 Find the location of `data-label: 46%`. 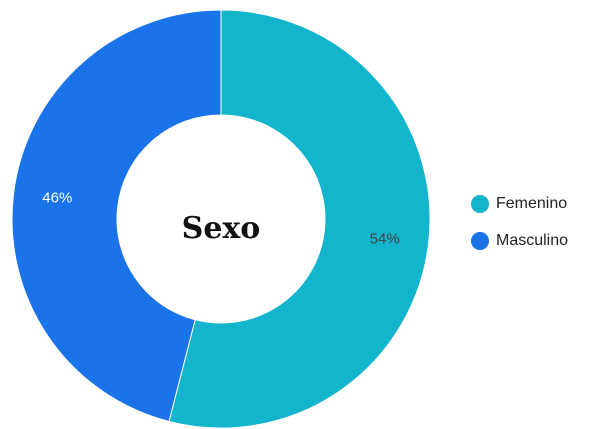

data-label: 46% is located at coordinates (57, 197).